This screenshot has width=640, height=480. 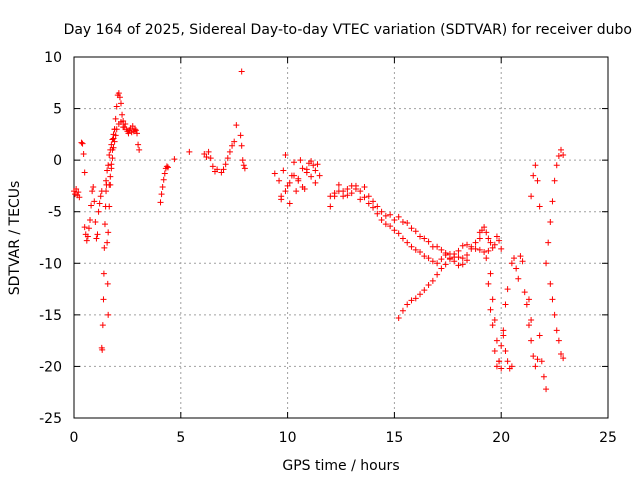 What do you see at coordinates (180, 438) in the screenshot?
I see `x-tick-label: 5` at bounding box center [180, 438].